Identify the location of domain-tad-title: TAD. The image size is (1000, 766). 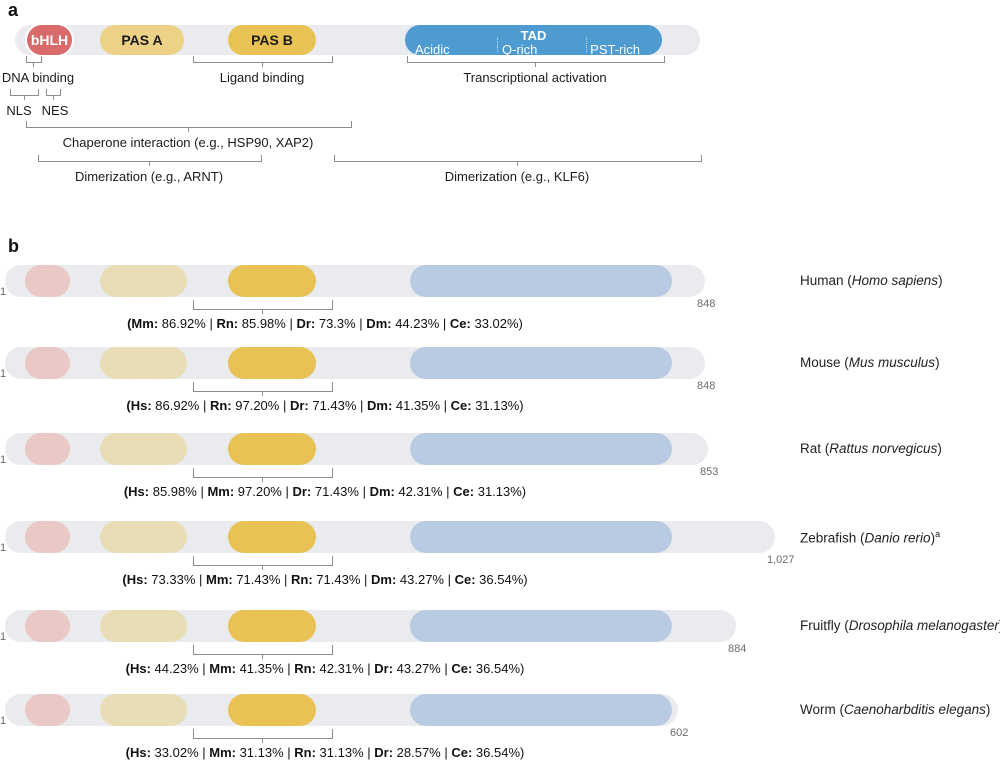
(533, 35).